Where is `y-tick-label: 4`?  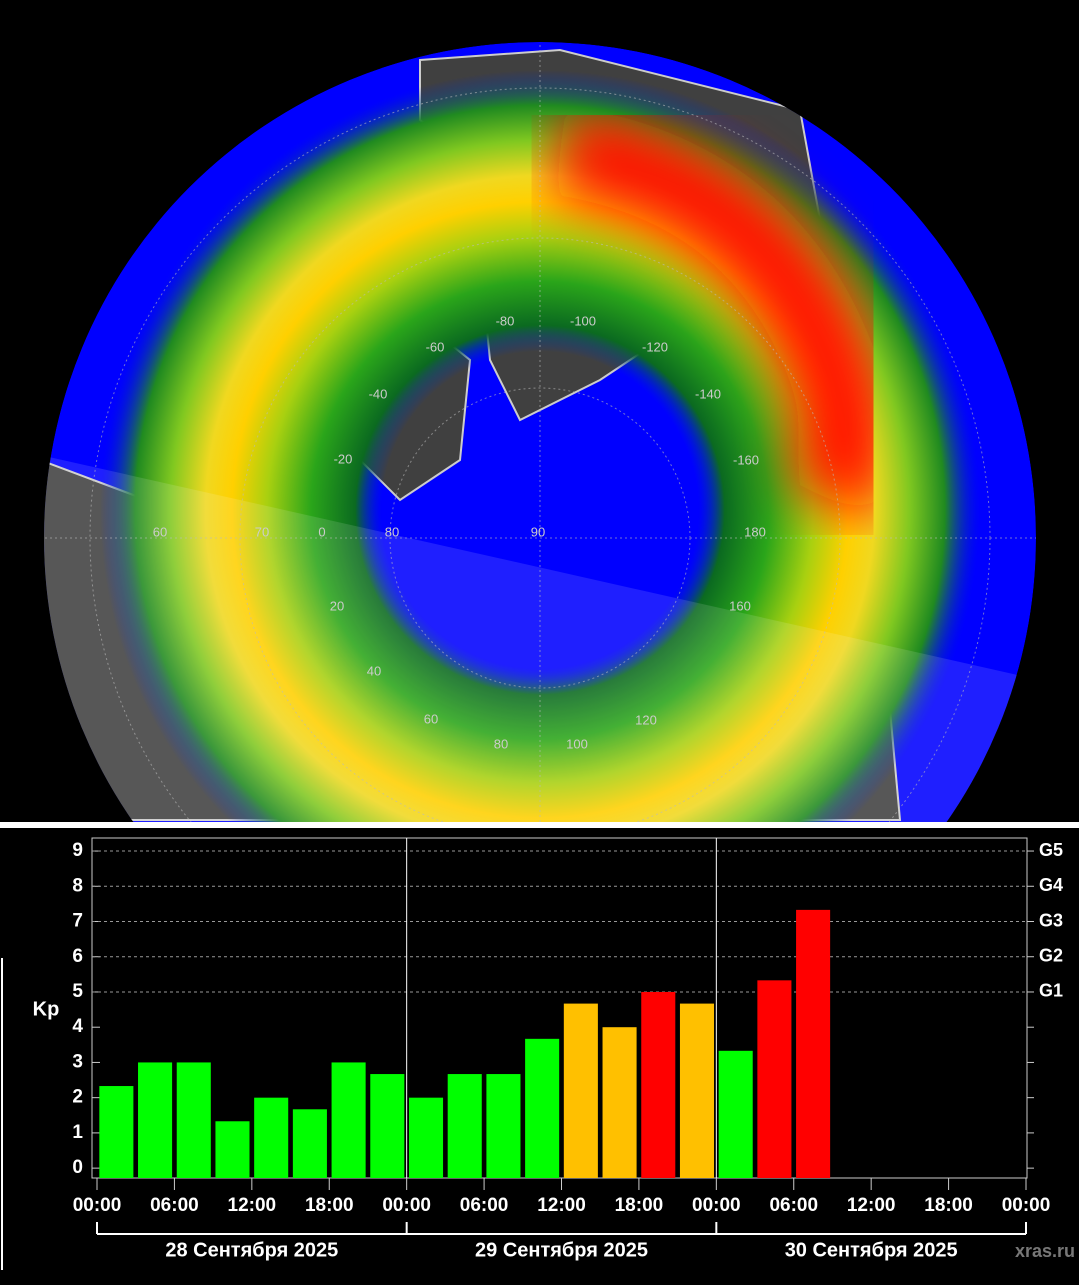
y-tick-label: 4 is located at coordinates (77, 1026).